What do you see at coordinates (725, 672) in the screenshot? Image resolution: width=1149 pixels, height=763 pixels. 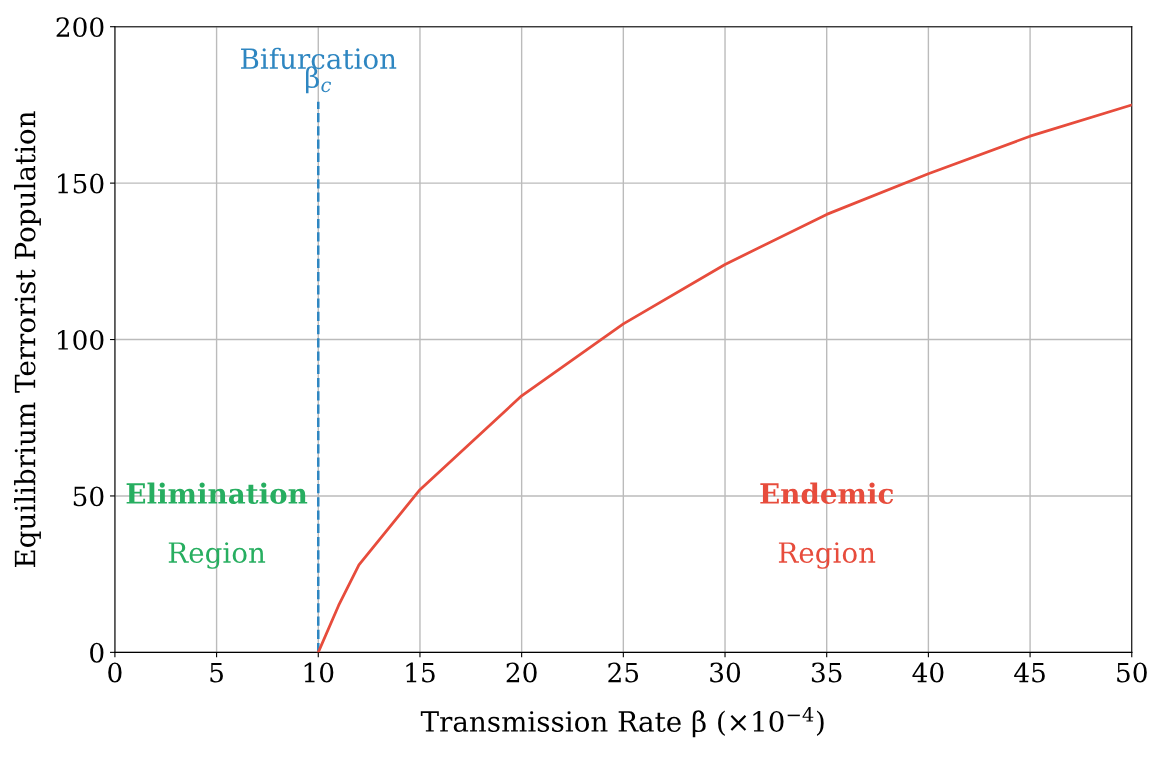 I see `x-tick-label: 30` at bounding box center [725, 672].